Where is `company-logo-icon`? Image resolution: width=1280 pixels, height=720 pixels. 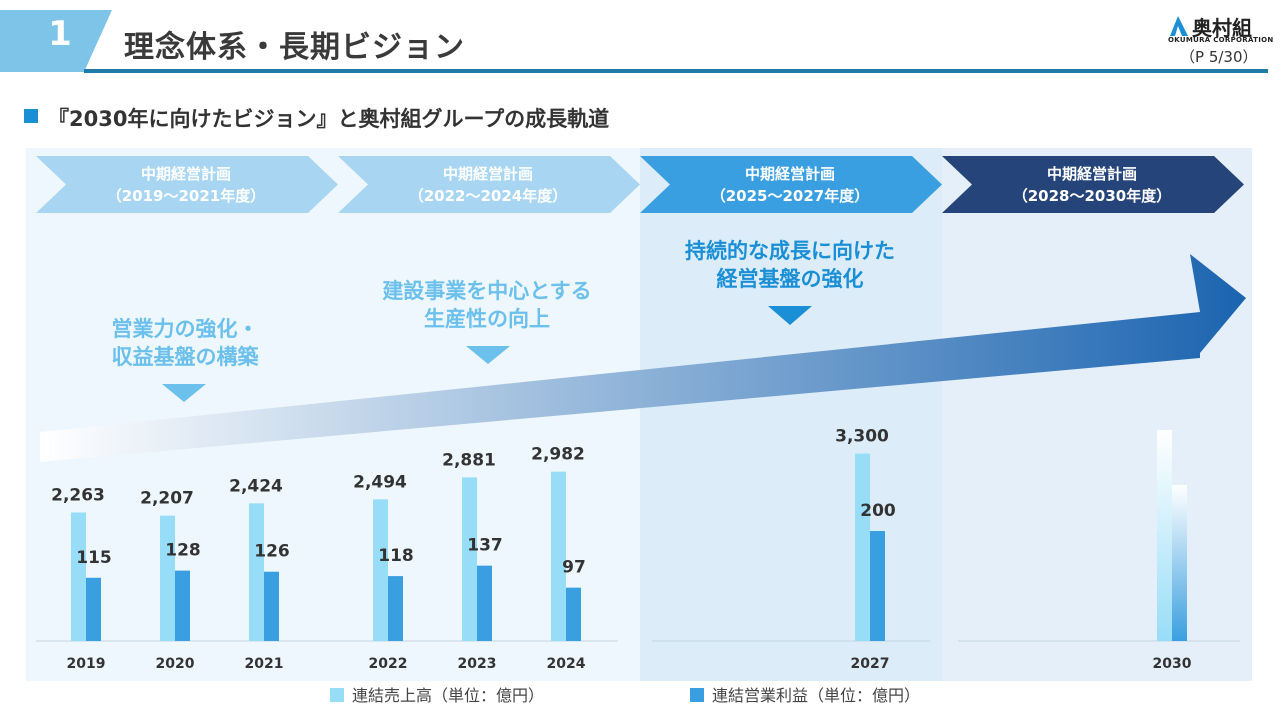 company-logo-icon is located at coordinates (1179, 26).